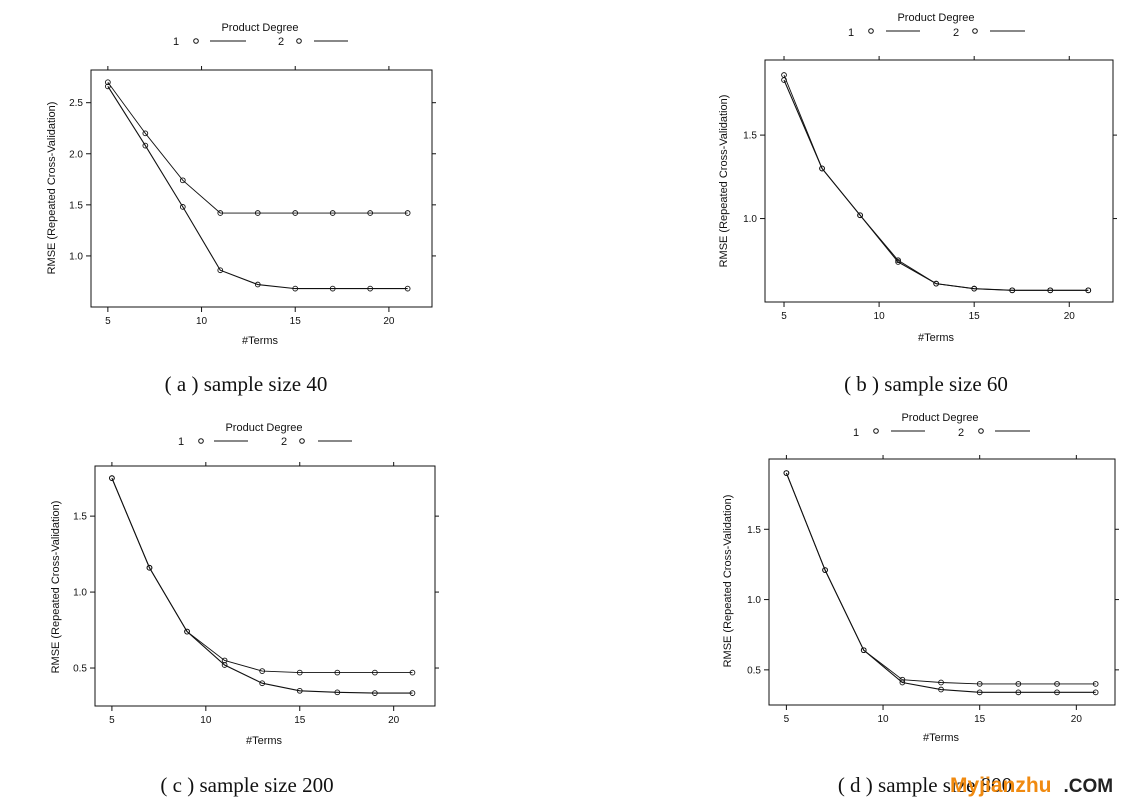 The width and height of the screenshot is (1144, 806). What do you see at coordinates (724, 181) in the screenshot?
I see `y-axis-label-b: RMSE (Repeated Cross-Validation)` at bounding box center [724, 181].